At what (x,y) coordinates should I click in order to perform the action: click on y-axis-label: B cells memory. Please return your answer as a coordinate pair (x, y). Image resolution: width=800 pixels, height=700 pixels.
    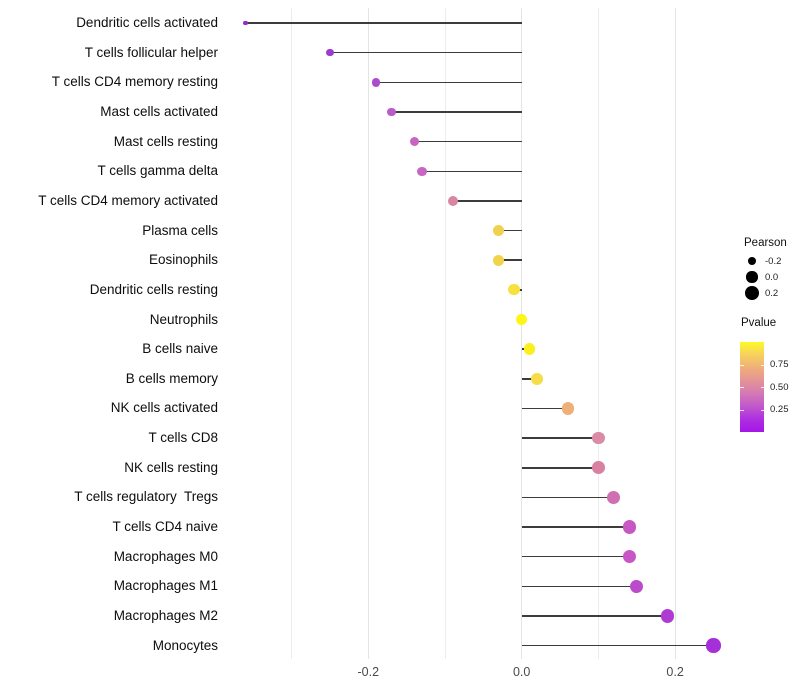
    Looking at the image, I should click on (171, 378).